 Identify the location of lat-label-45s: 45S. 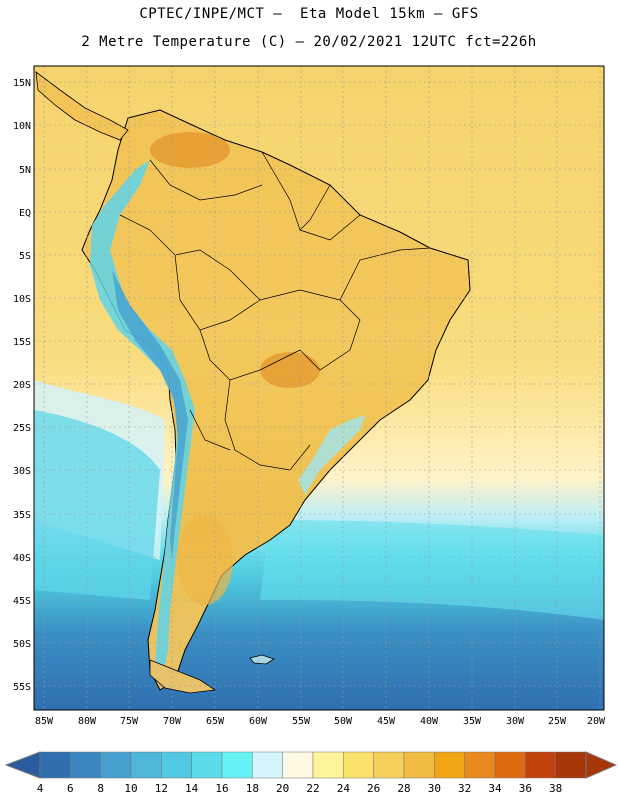
(22, 601).